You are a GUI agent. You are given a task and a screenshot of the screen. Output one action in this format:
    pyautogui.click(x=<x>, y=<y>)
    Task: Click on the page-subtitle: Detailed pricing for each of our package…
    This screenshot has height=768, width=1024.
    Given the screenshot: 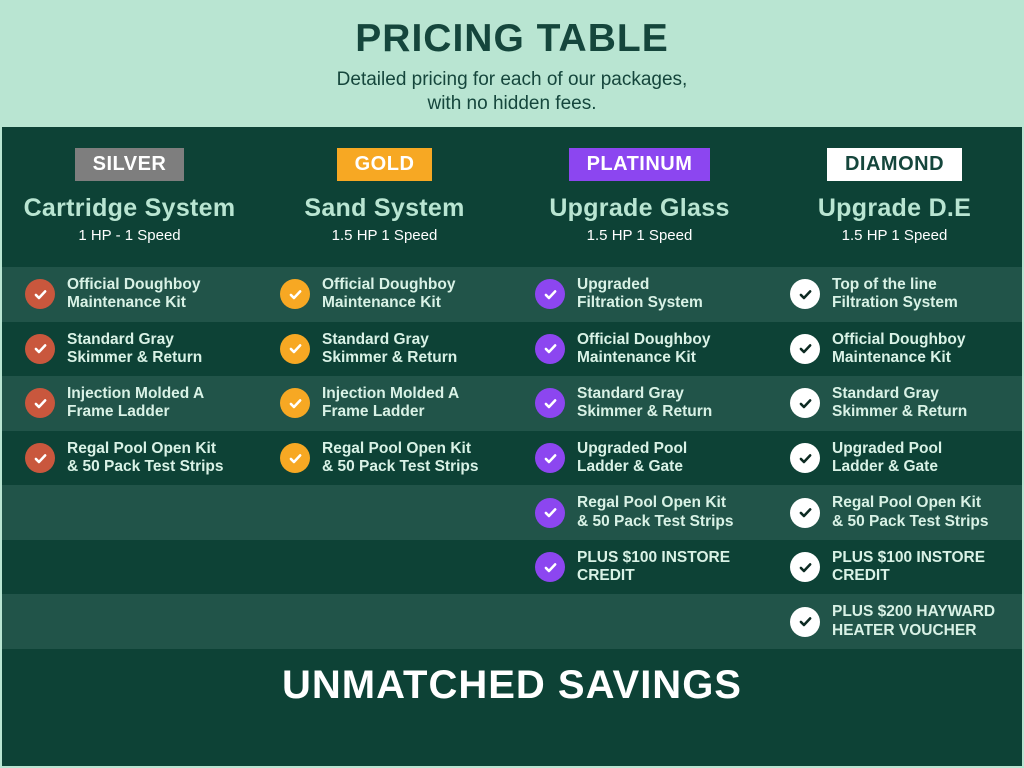 What is the action you would take?
    pyautogui.click(x=512, y=91)
    